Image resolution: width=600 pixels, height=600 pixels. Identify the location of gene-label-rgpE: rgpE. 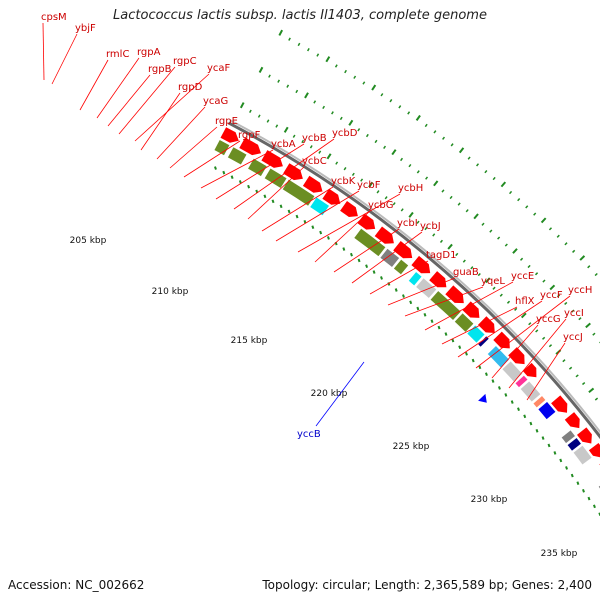
(226, 121).